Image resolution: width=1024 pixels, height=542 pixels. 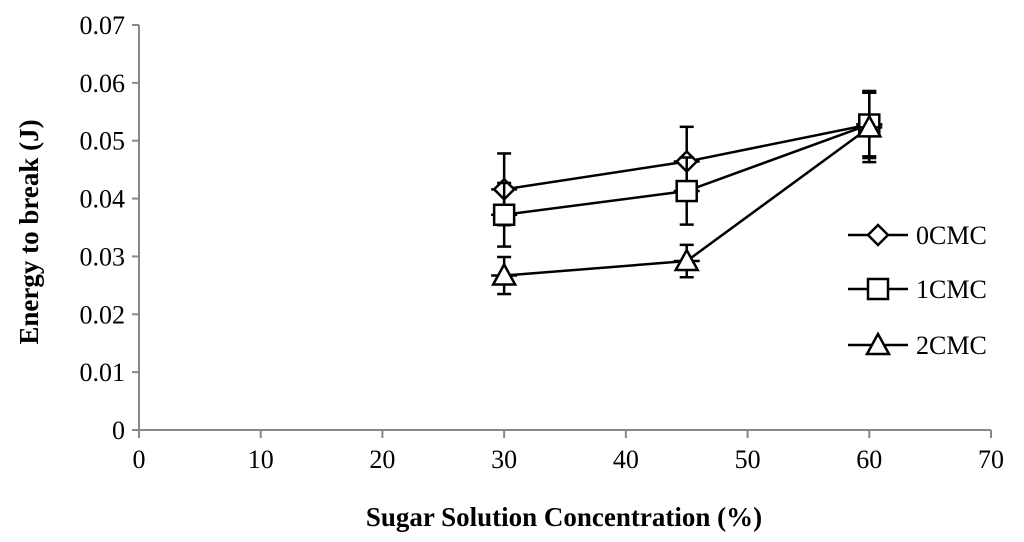 What do you see at coordinates (869, 459) in the screenshot?
I see `x-tick-label: 60` at bounding box center [869, 459].